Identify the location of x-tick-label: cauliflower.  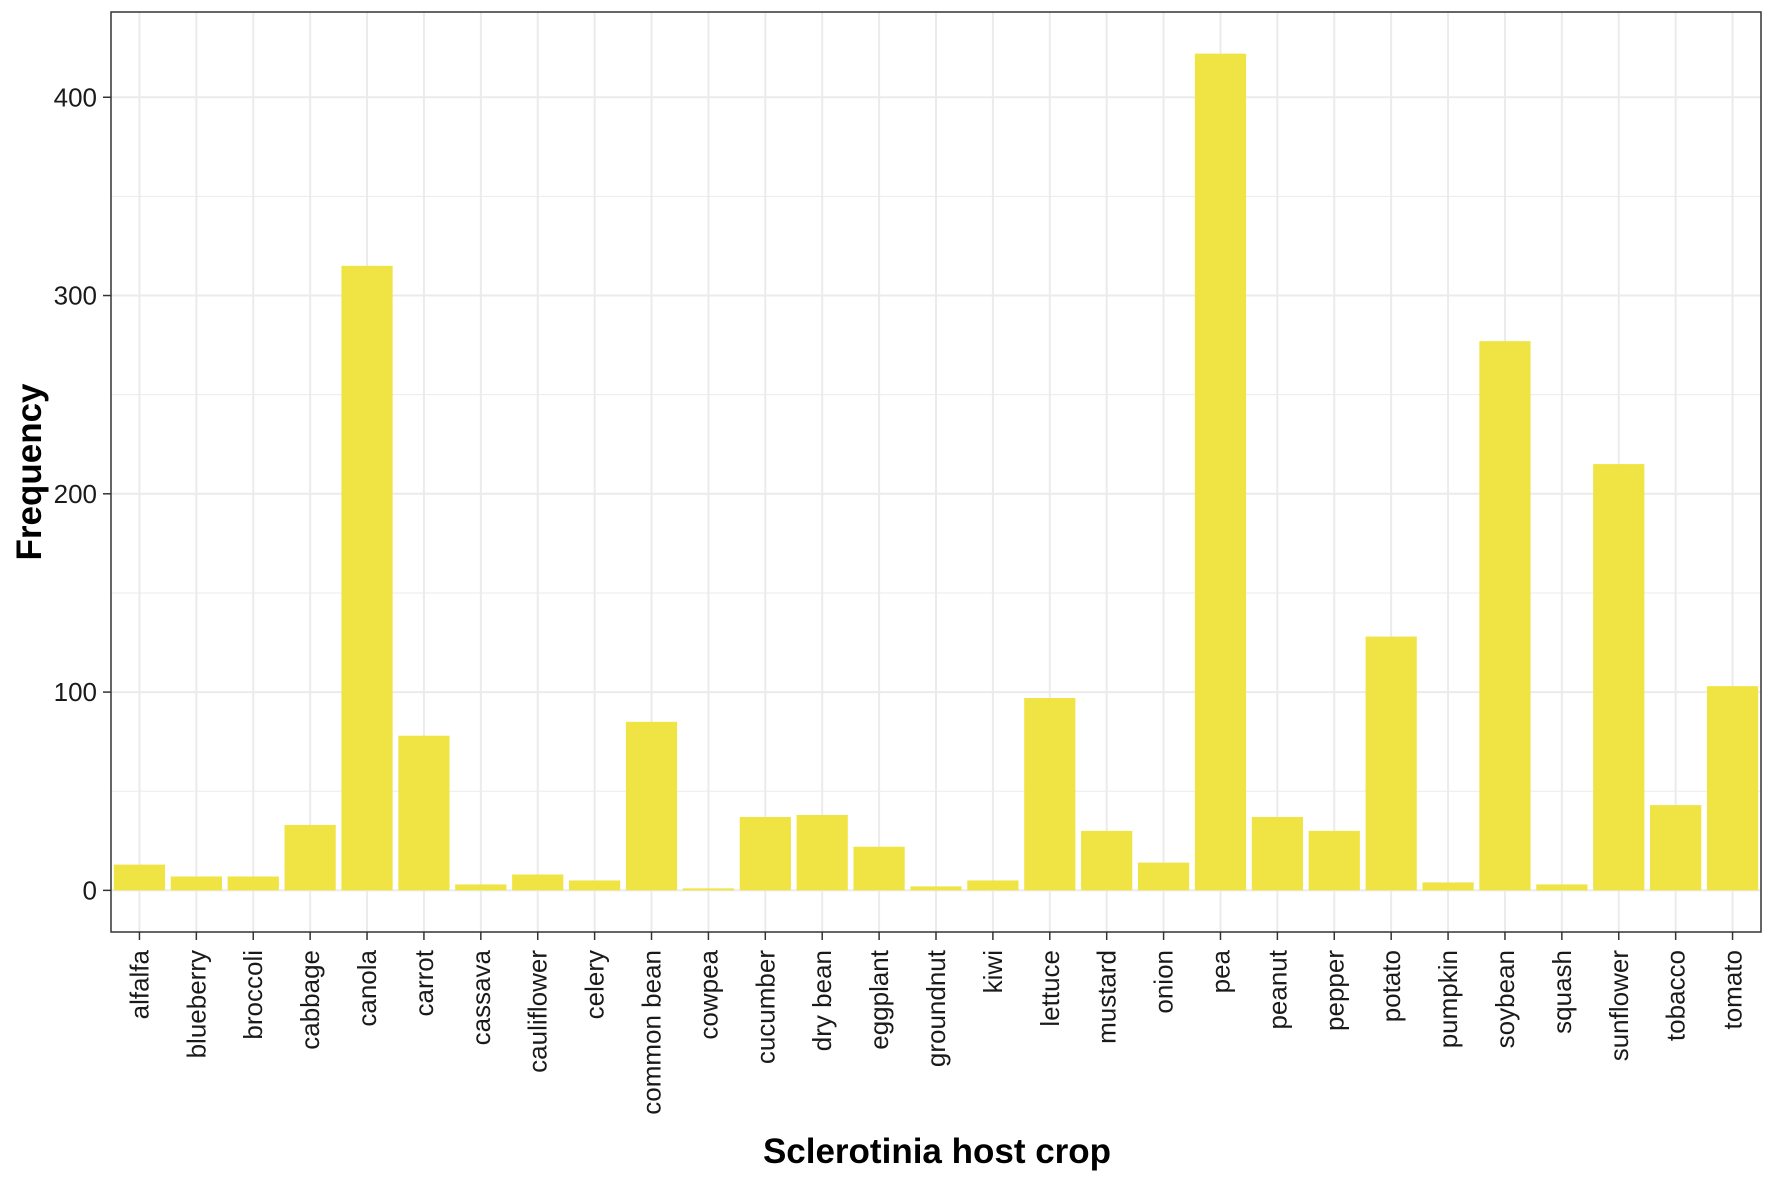
(538, 1011).